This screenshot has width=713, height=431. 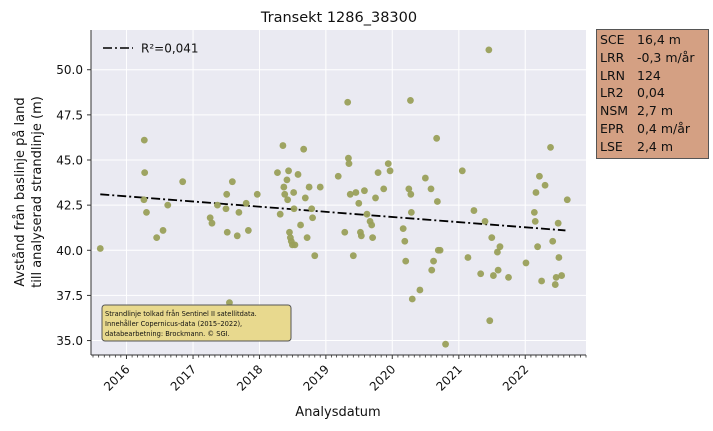 What do you see at coordinates (652, 58) in the screenshot?
I see `stat-row-lrr: LRR -0,3 m/år` at bounding box center [652, 58].